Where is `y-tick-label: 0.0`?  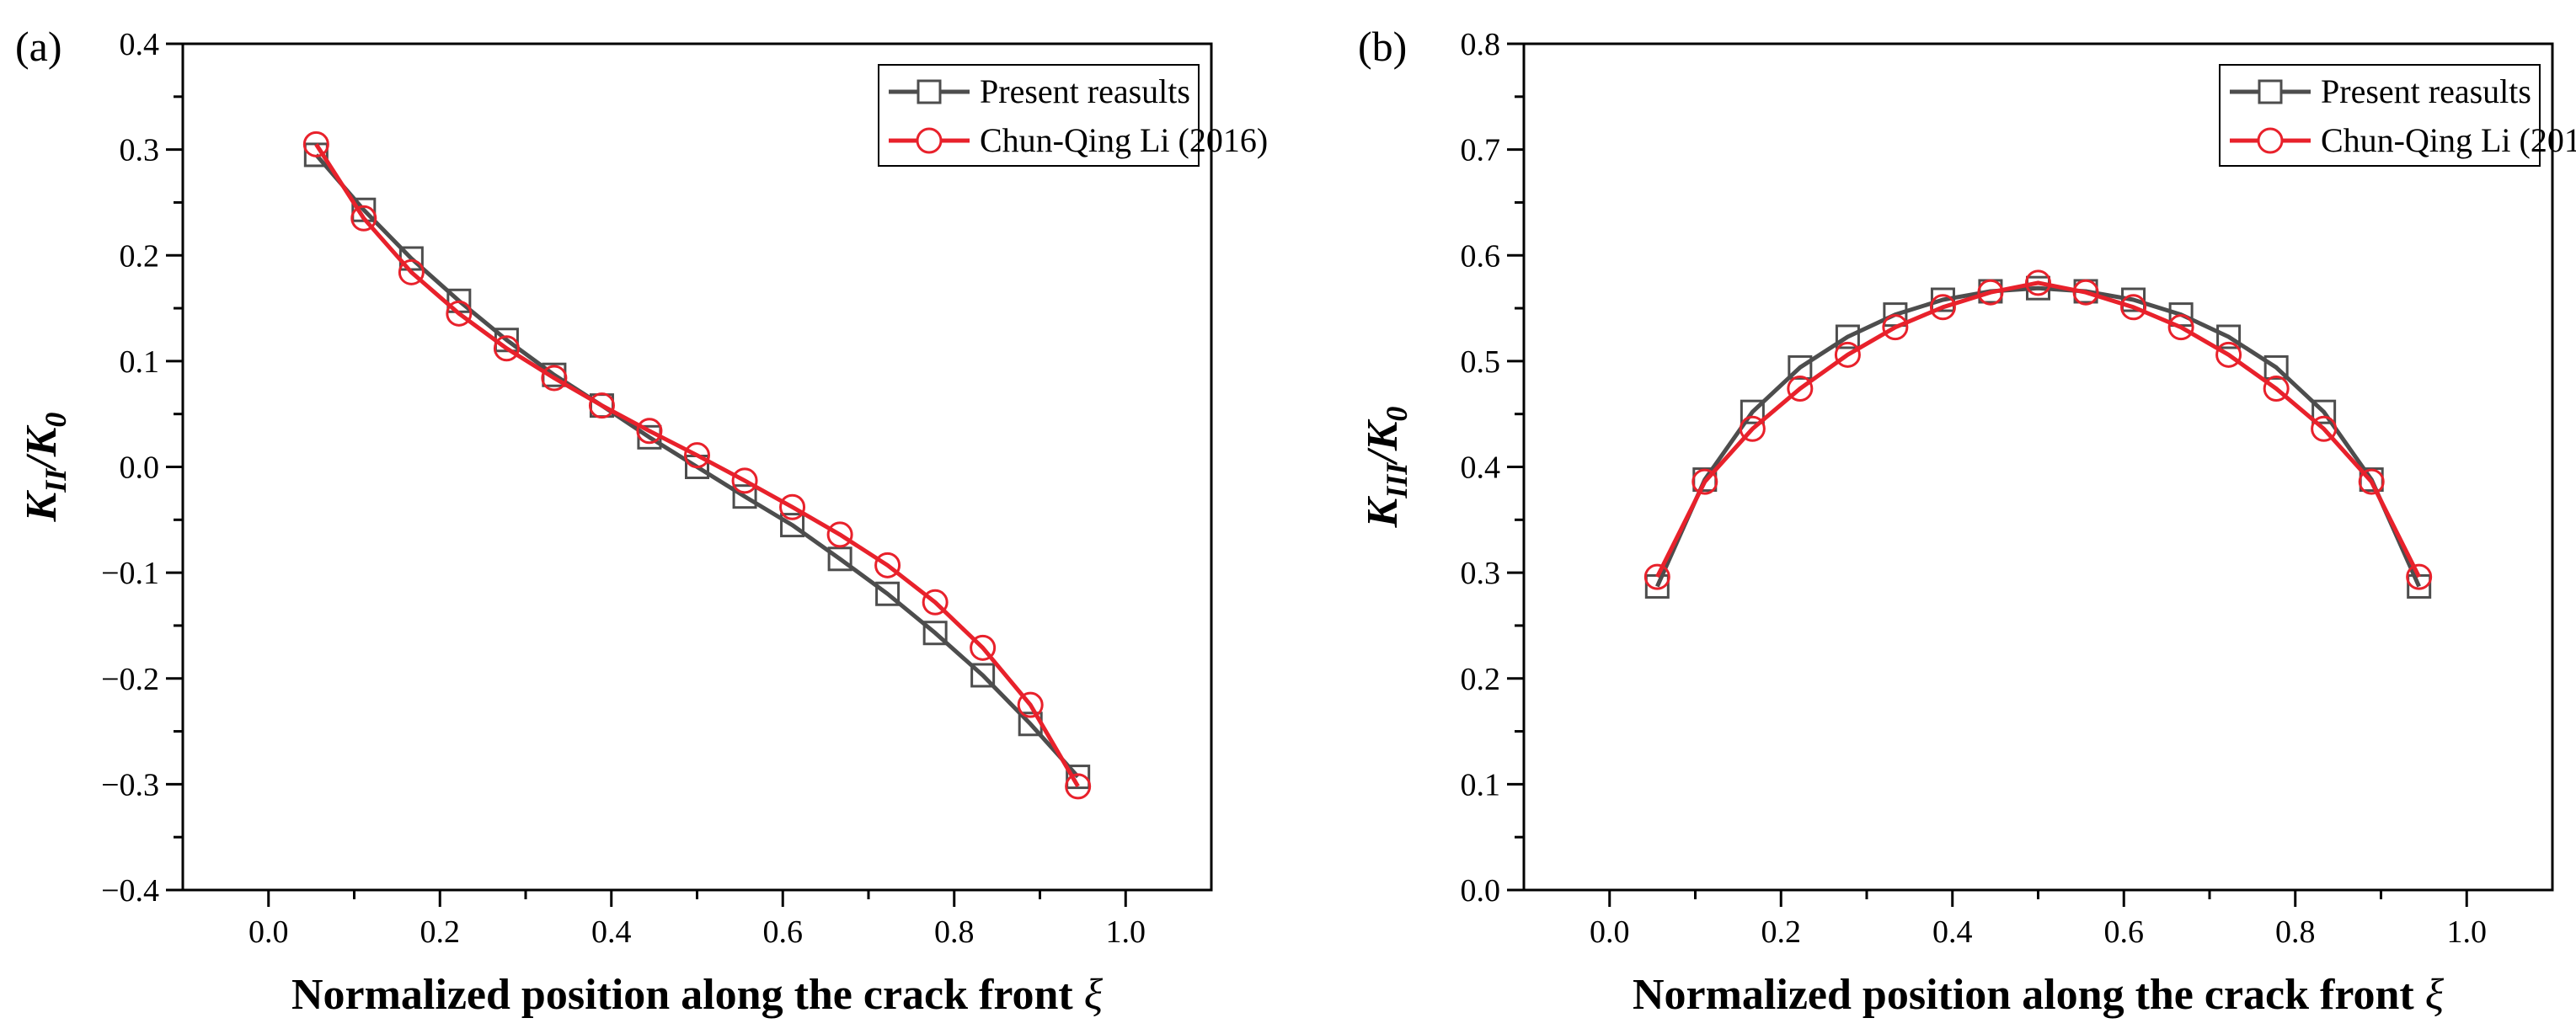 y-tick-label: 0.0 is located at coordinates (1481, 891).